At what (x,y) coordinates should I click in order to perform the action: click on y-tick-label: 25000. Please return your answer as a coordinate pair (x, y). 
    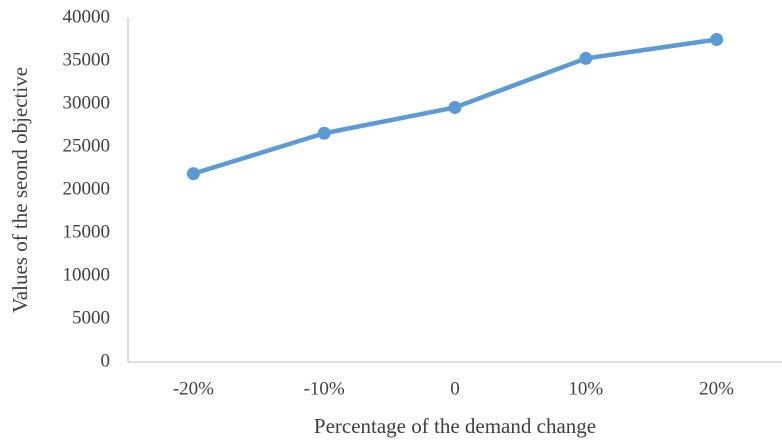
    Looking at the image, I should click on (87, 145).